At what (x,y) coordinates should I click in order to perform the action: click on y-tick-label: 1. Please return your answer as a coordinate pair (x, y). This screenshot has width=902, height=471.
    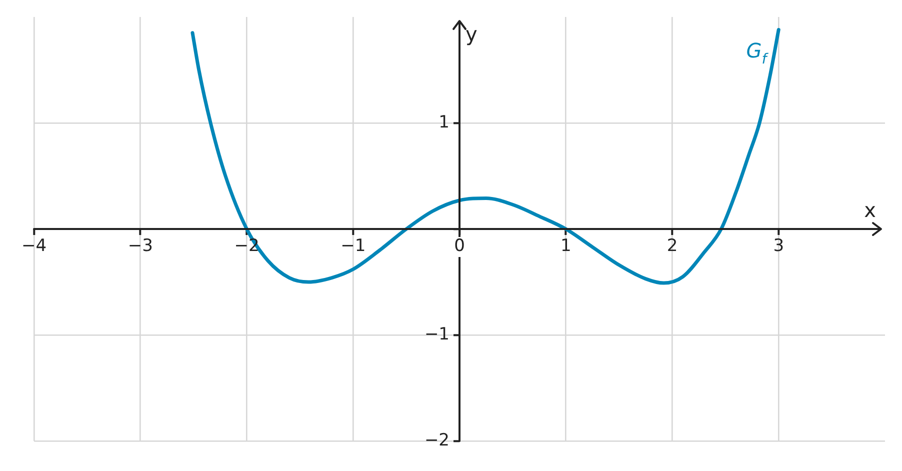
    Looking at the image, I should click on (444, 122).